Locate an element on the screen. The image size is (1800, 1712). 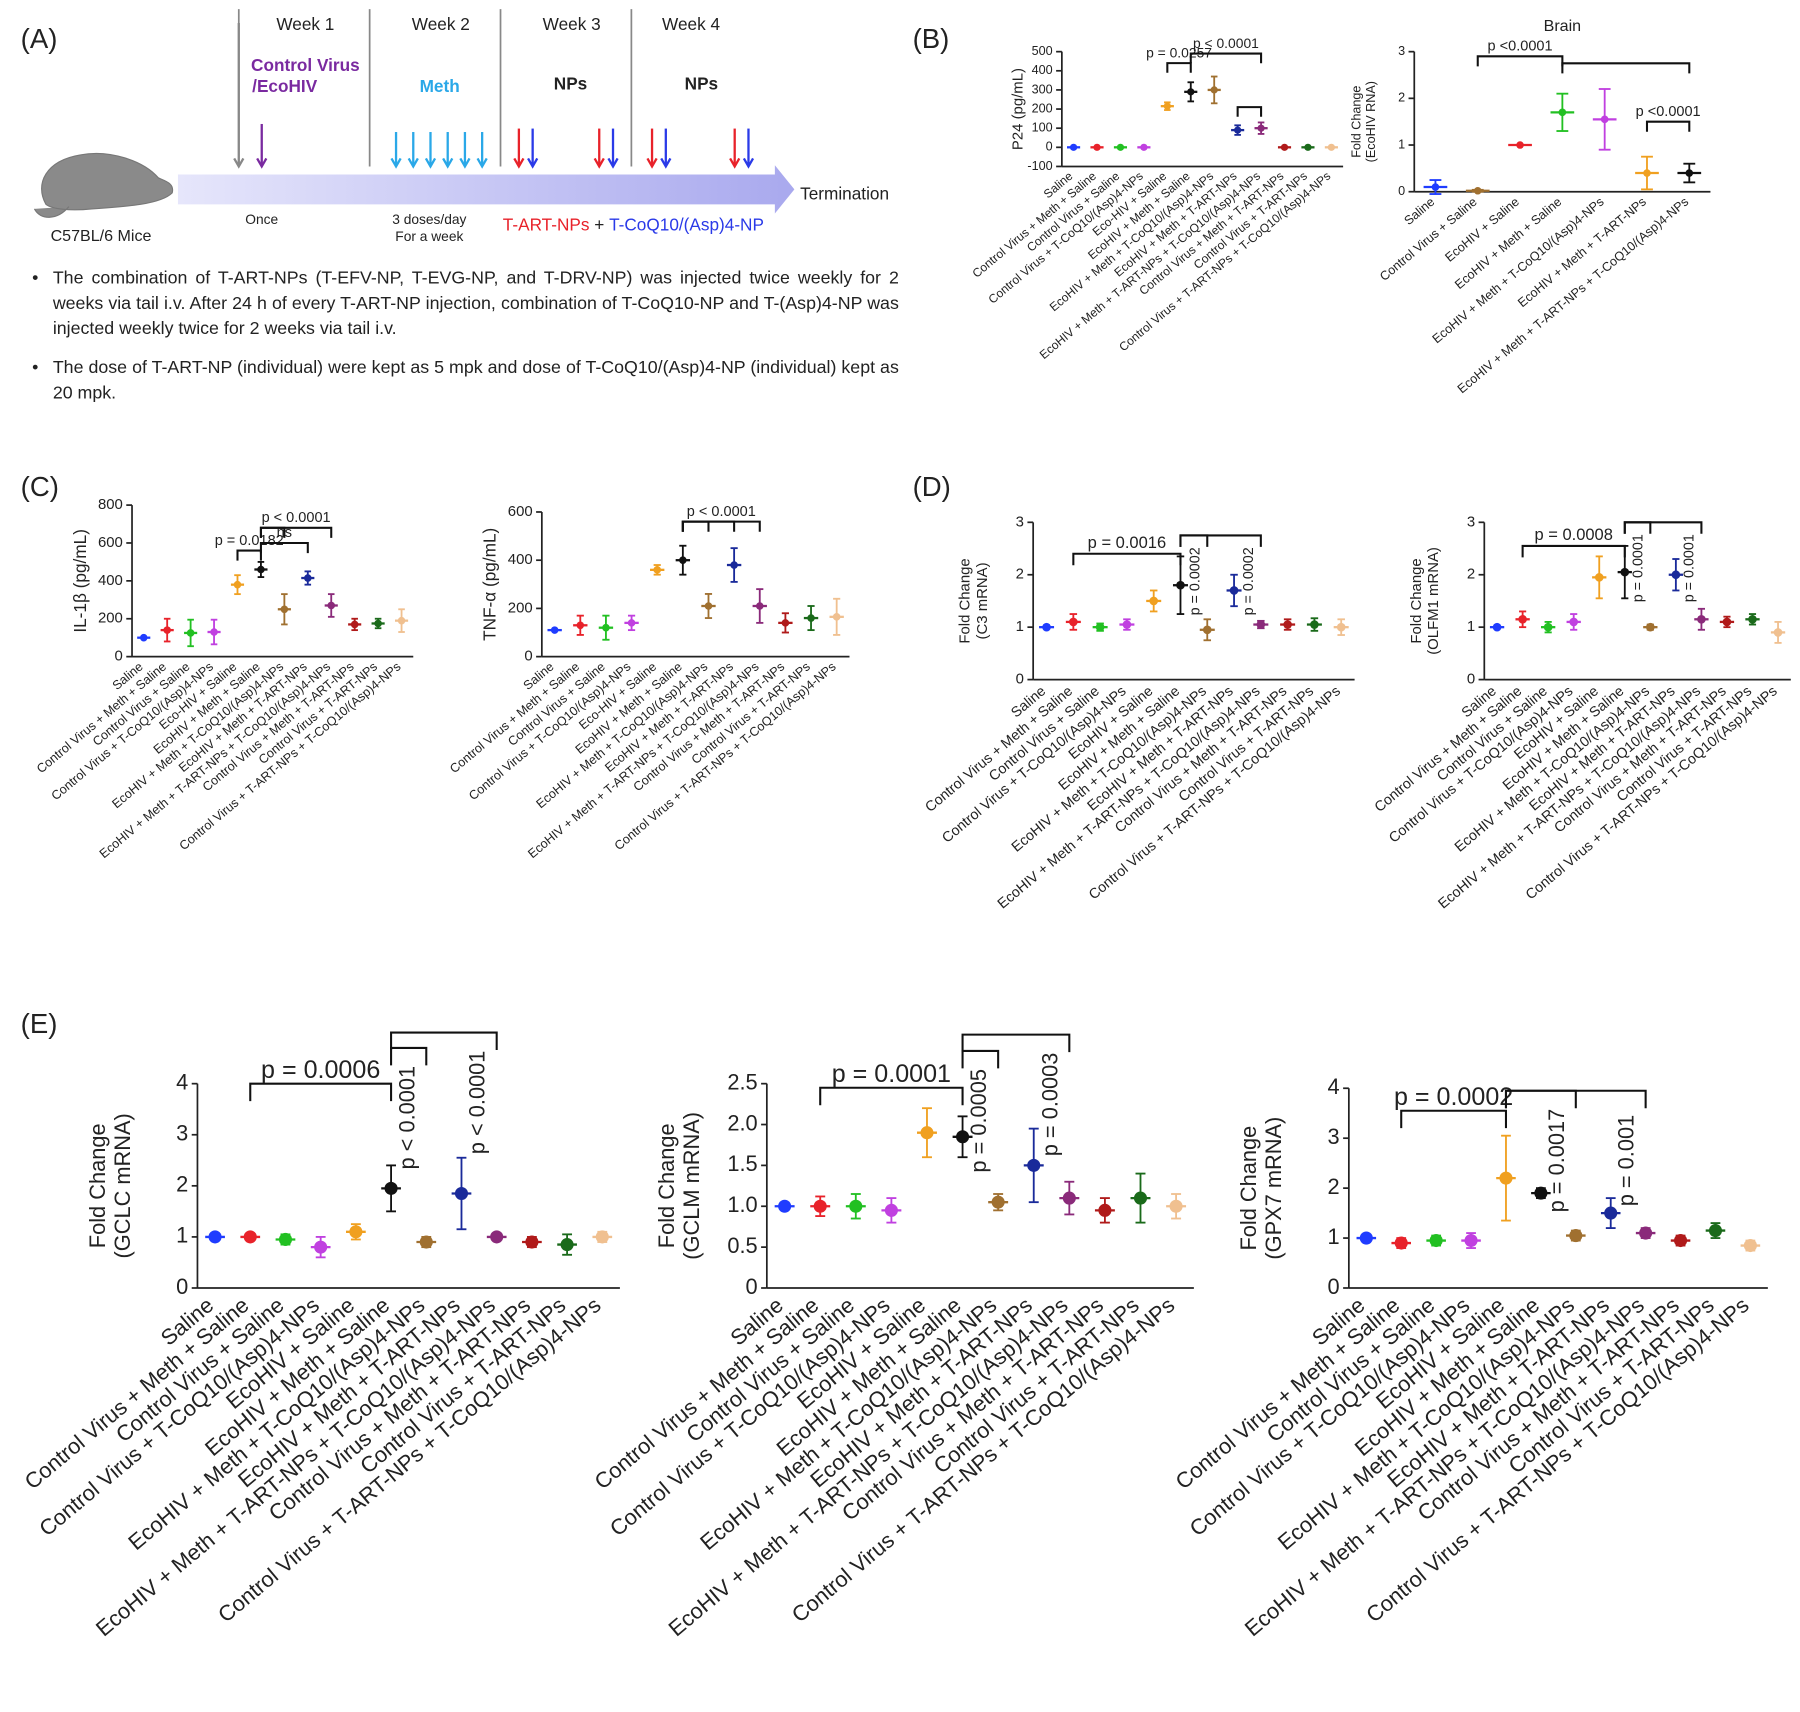
schedule-note: 3 doses/day is located at coordinates (429, 219).